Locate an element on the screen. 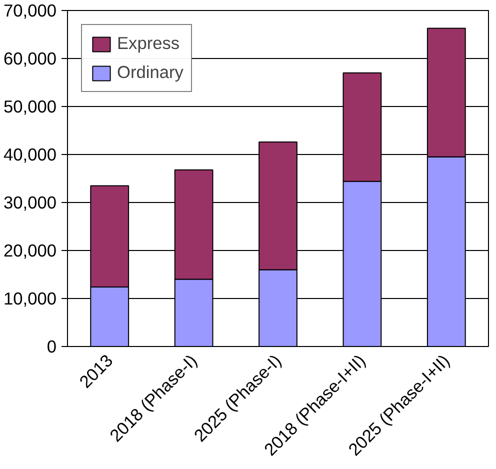  y-tick-label: 30,000 is located at coordinates (30, 202).